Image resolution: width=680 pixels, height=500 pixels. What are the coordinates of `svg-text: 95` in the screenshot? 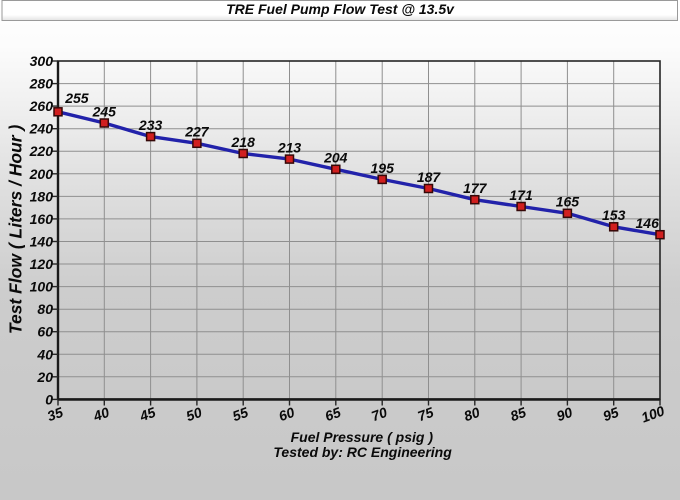 It's located at (611, 414).